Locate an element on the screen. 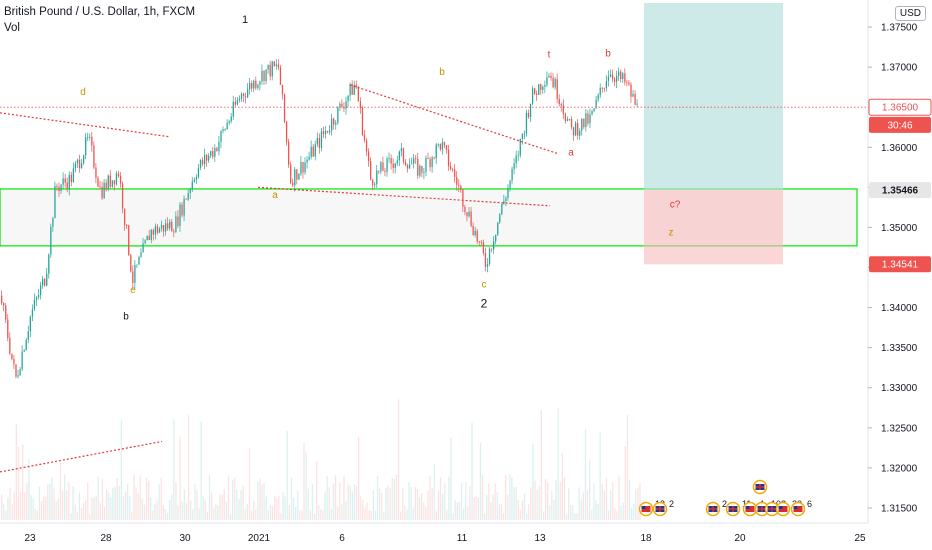  currency-button: USD is located at coordinates (910, 13).